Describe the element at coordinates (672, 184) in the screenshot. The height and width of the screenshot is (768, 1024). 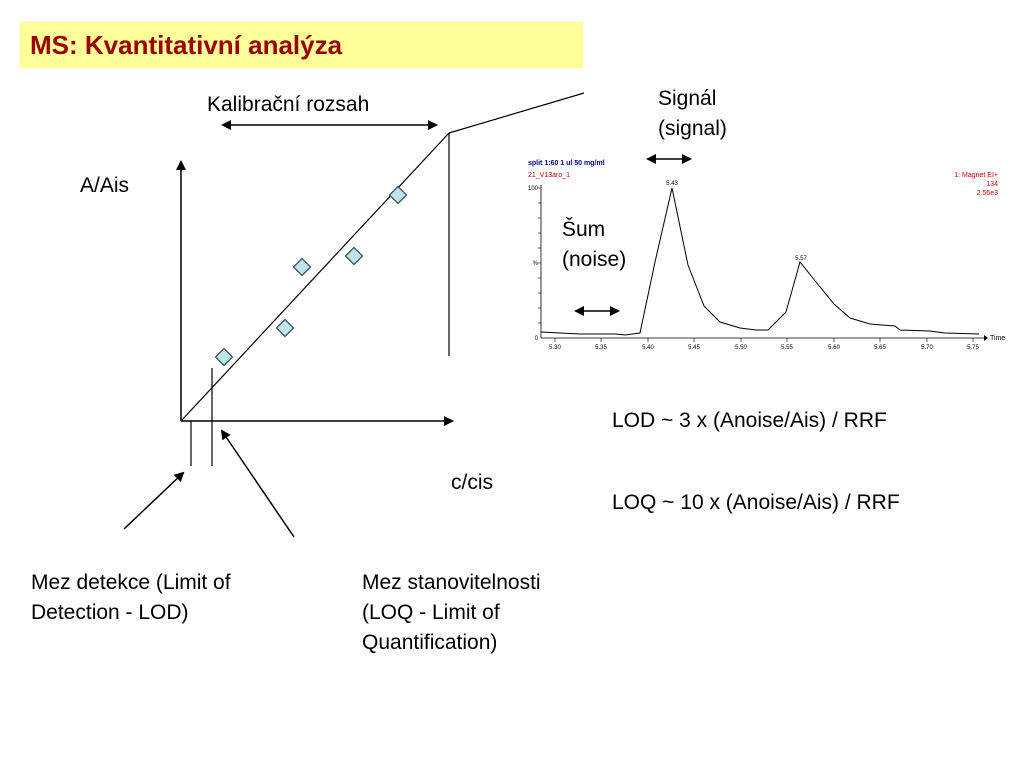
I see `peak1-label: 5.43` at that location.